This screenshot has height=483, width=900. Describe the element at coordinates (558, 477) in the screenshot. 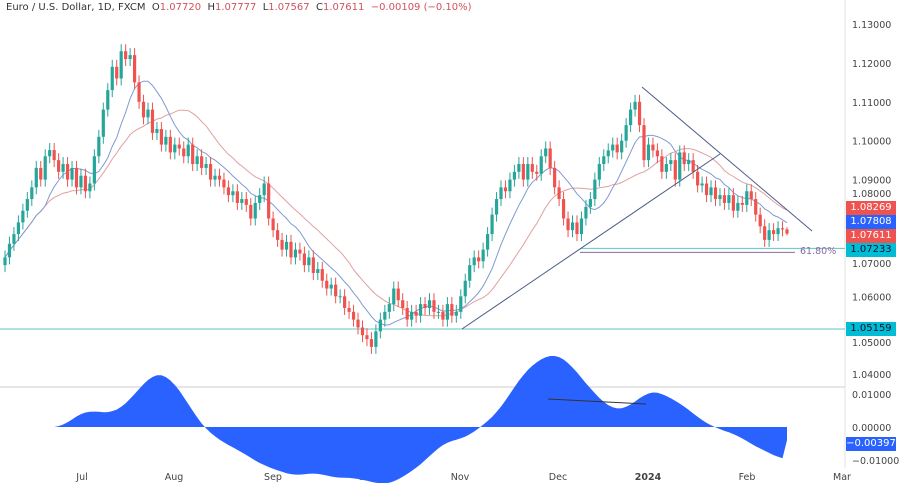

I see `x-tick: Dec` at that location.